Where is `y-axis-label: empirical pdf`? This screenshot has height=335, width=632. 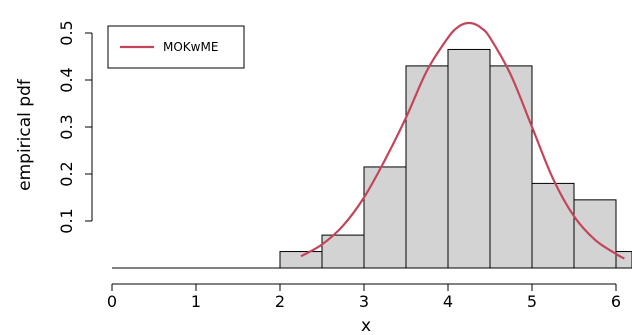 y-axis-label: empirical pdf is located at coordinates (25, 134).